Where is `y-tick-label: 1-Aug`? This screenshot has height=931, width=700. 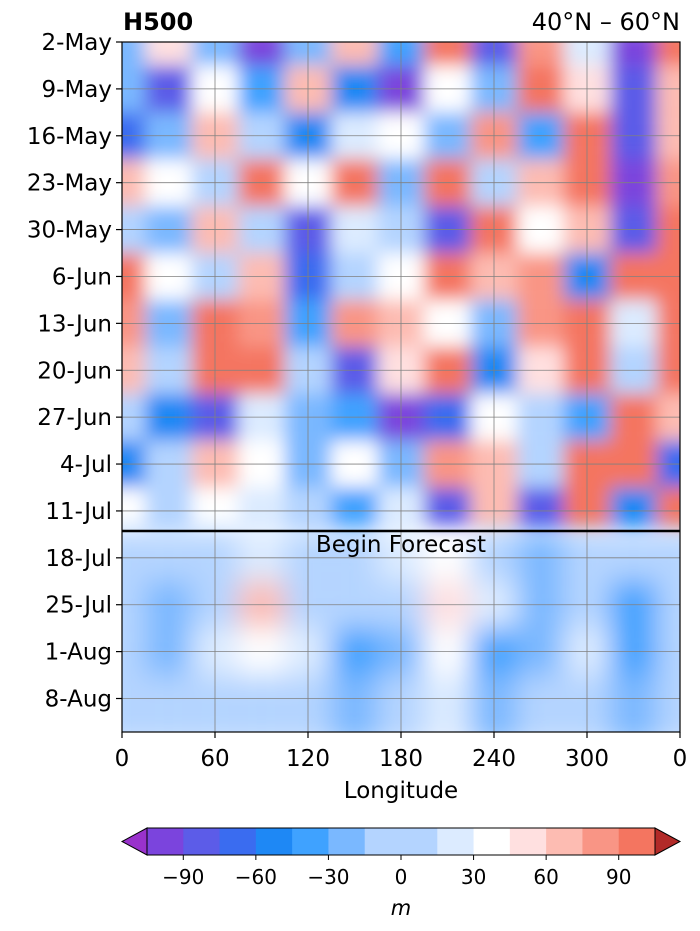
y-tick-label: 1-Aug is located at coordinates (78, 653).